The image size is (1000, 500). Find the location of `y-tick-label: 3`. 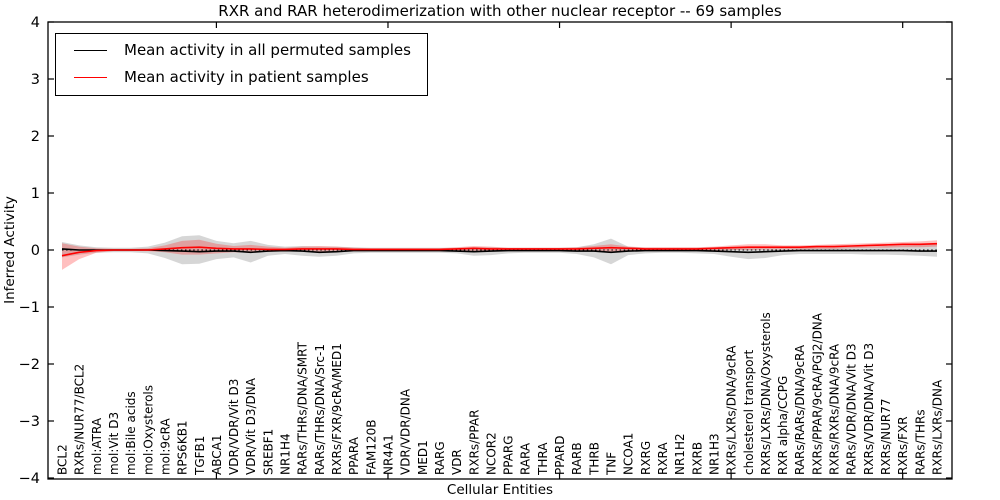

y-tick-label: 3 is located at coordinates (35, 80).